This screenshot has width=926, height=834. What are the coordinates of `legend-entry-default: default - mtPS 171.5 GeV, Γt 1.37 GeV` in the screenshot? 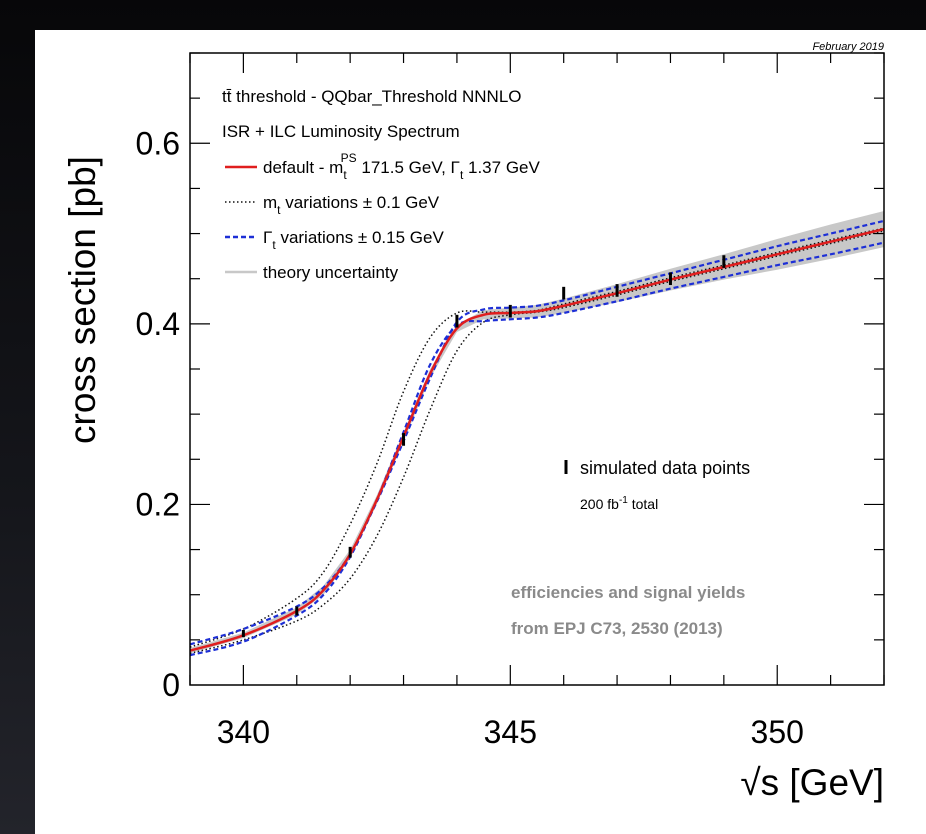 It's located at (401, 166).